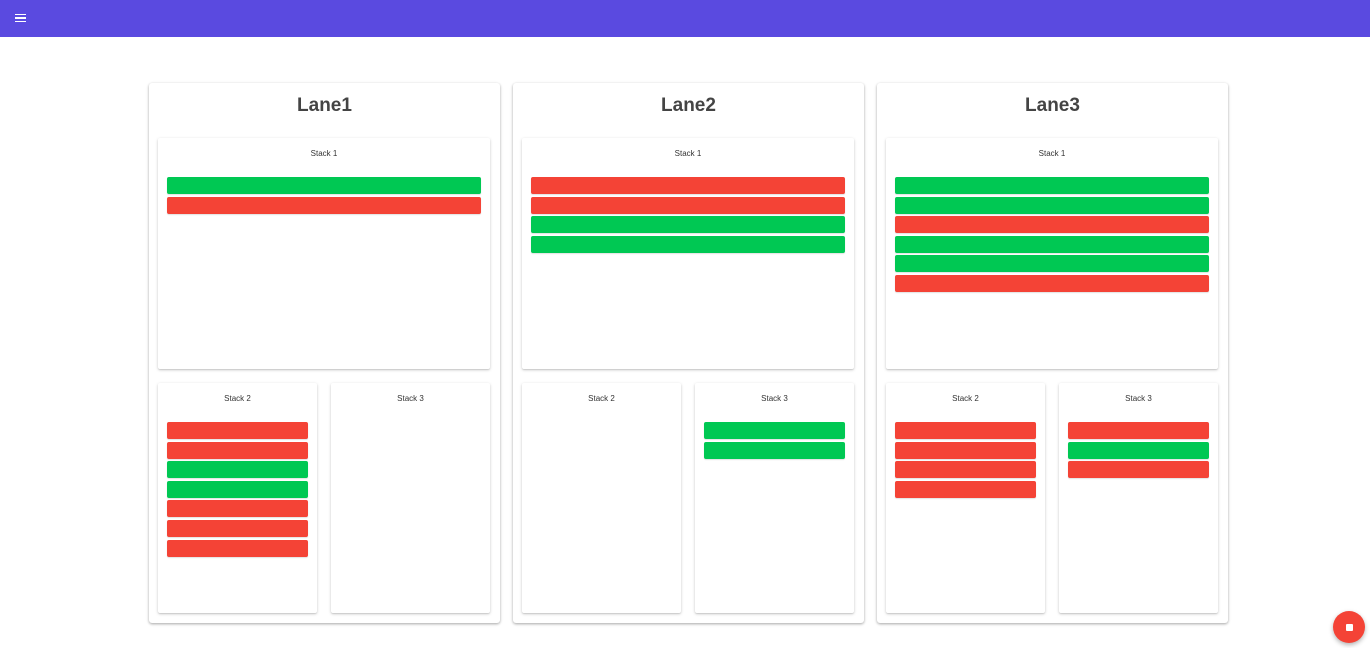 The height and width of the screenshot is (648, 1370). Describe the element at coordinates (324, 105) in the screenshot. I see `lane-title: Lane1` at that location.